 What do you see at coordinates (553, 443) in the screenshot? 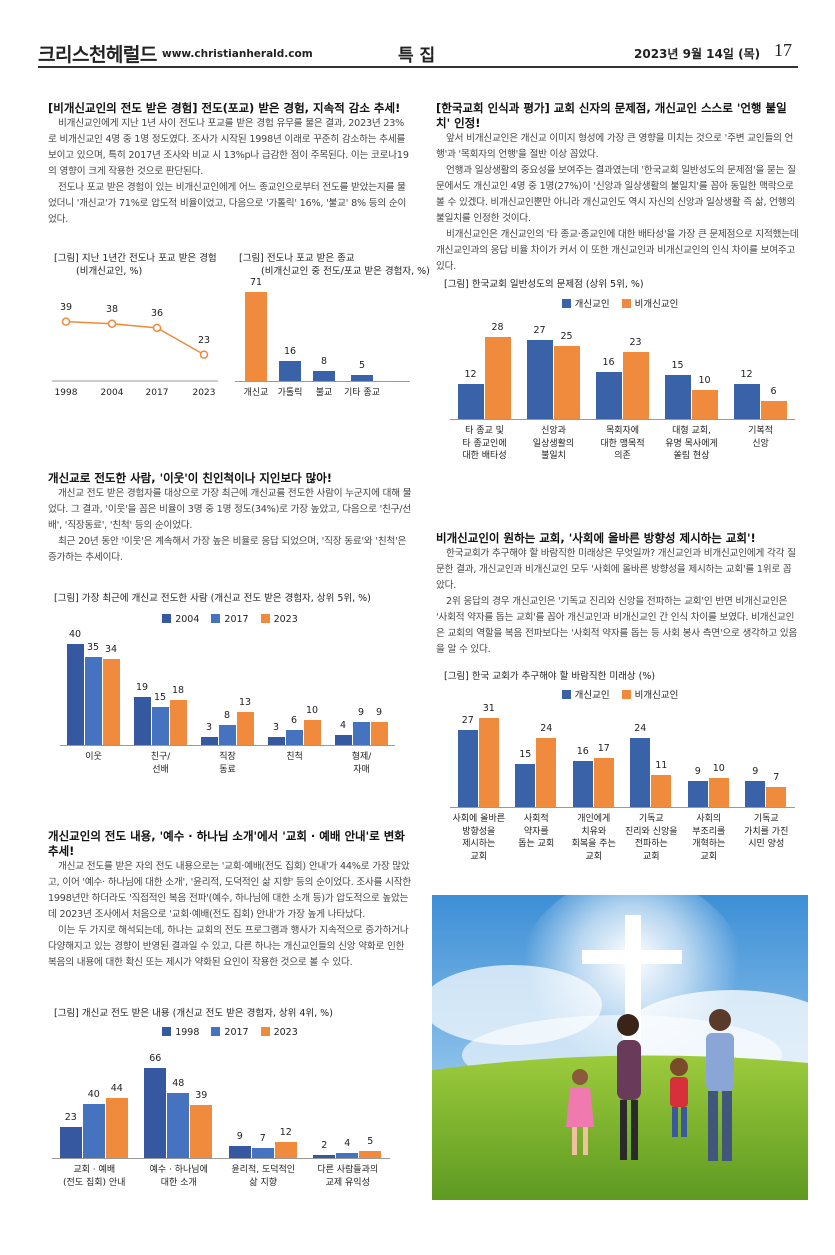
I see `category-label: 신앙과 일상생활의 불일치` at bounding box center [553, 443].